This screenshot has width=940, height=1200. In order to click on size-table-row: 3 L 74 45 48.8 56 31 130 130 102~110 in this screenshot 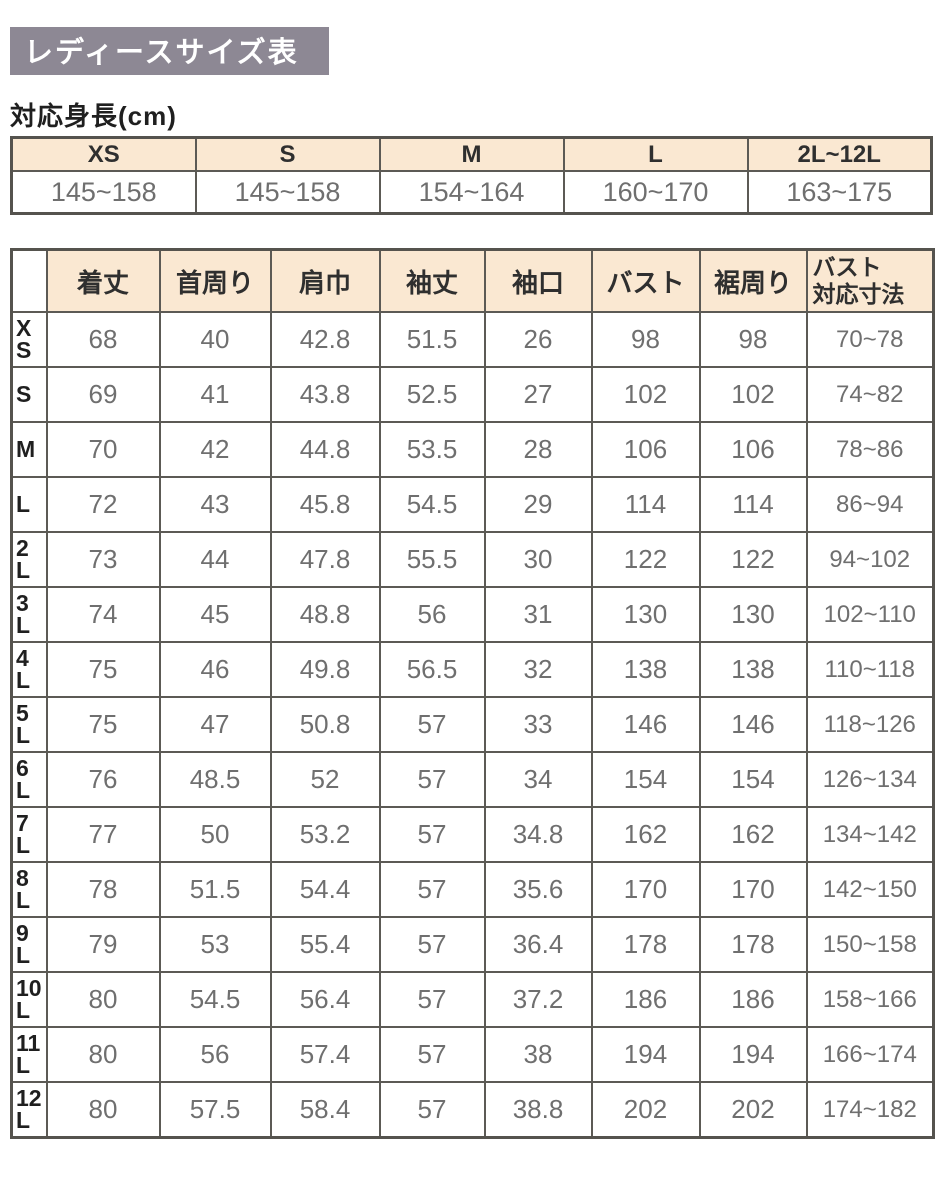, I will do `click(472, 614)`.